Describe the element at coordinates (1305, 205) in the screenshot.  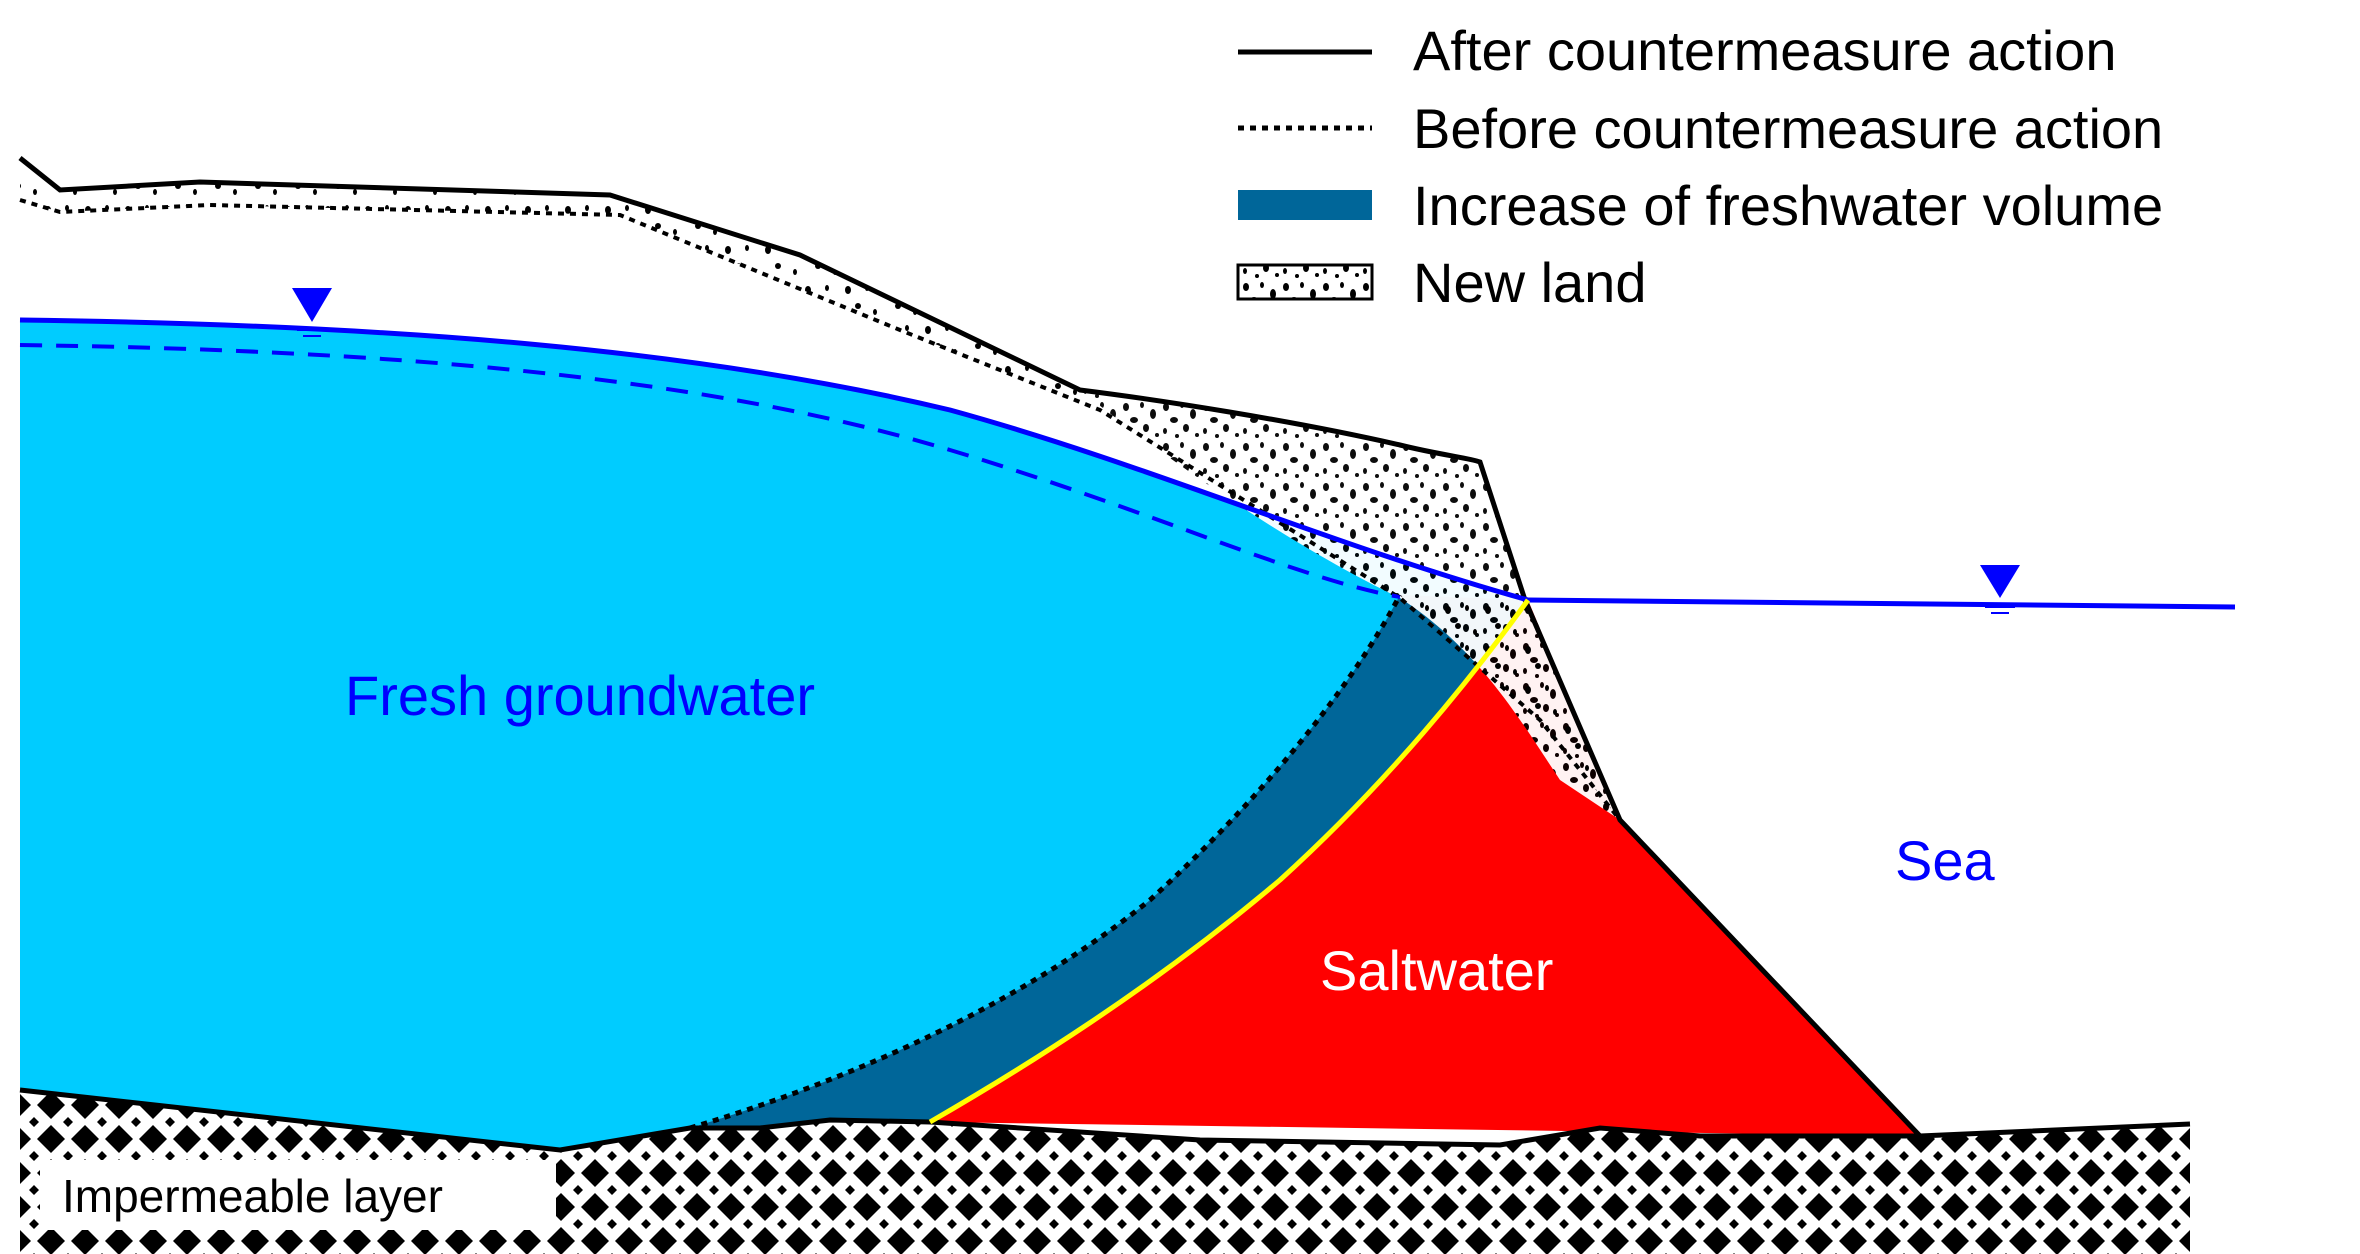
I see `legend-increase-swatch` at that location.